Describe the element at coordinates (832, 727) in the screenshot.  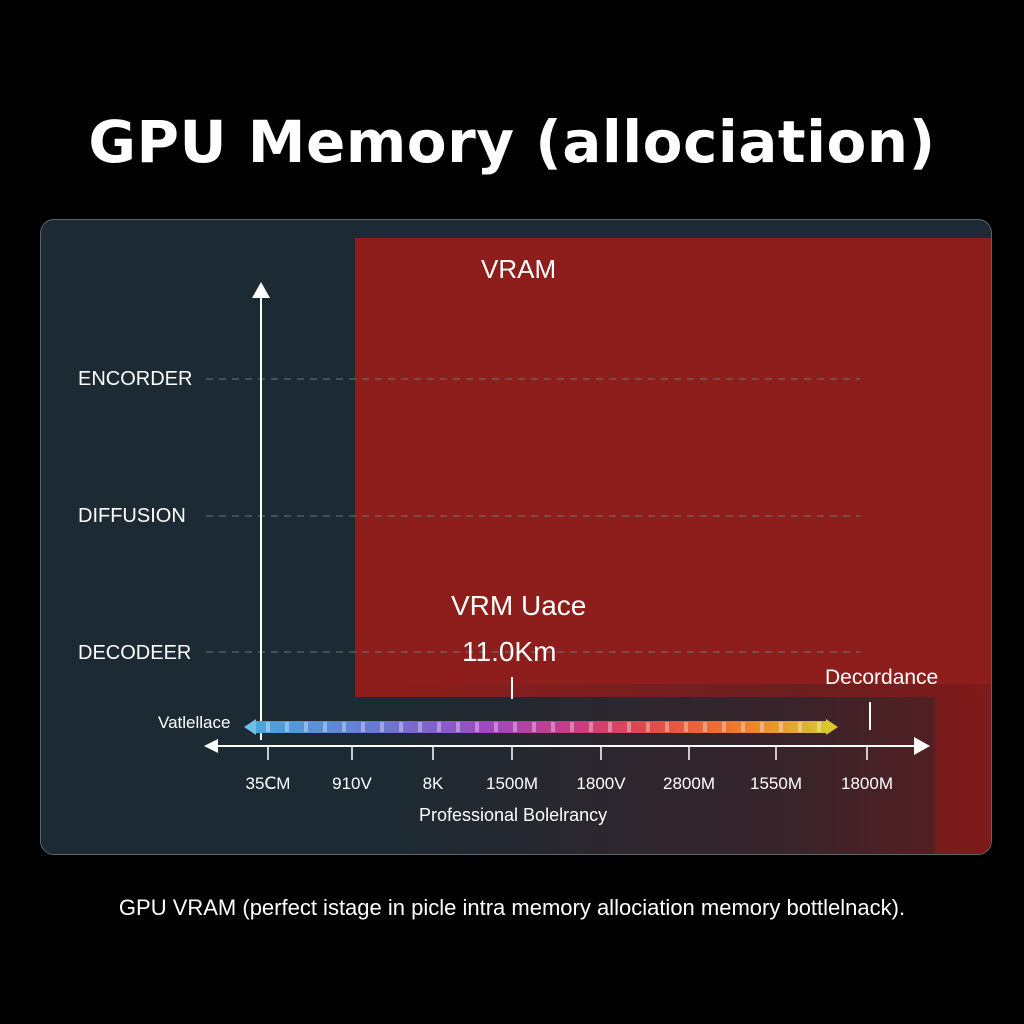
I see `scale-bar-right-arrow` at that location.